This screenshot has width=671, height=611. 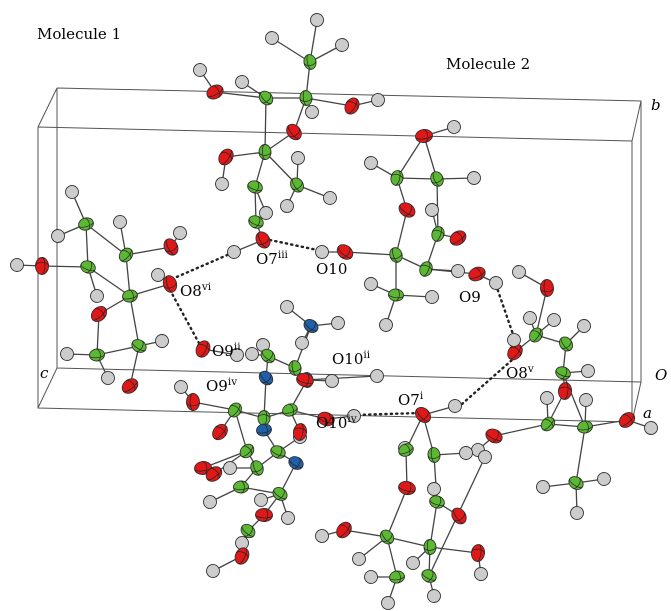 I want to click on oxygen-label-o9ii: O9ii, so click(x=226, y=350).